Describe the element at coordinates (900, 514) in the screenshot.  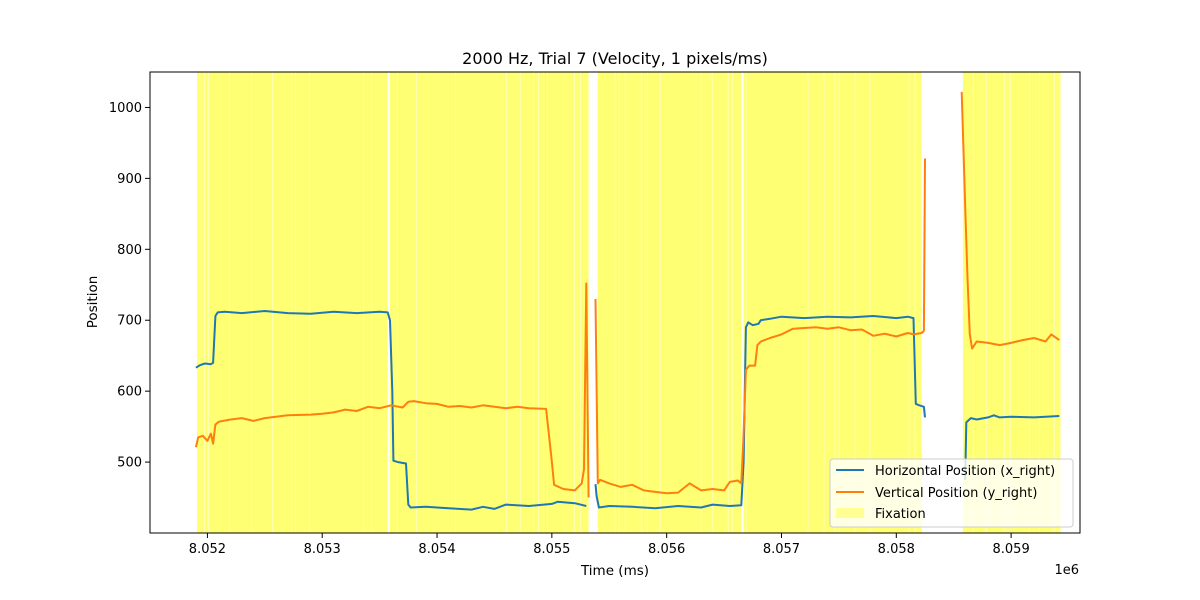
I see `legend-label-fixation: Fixation` at that location.